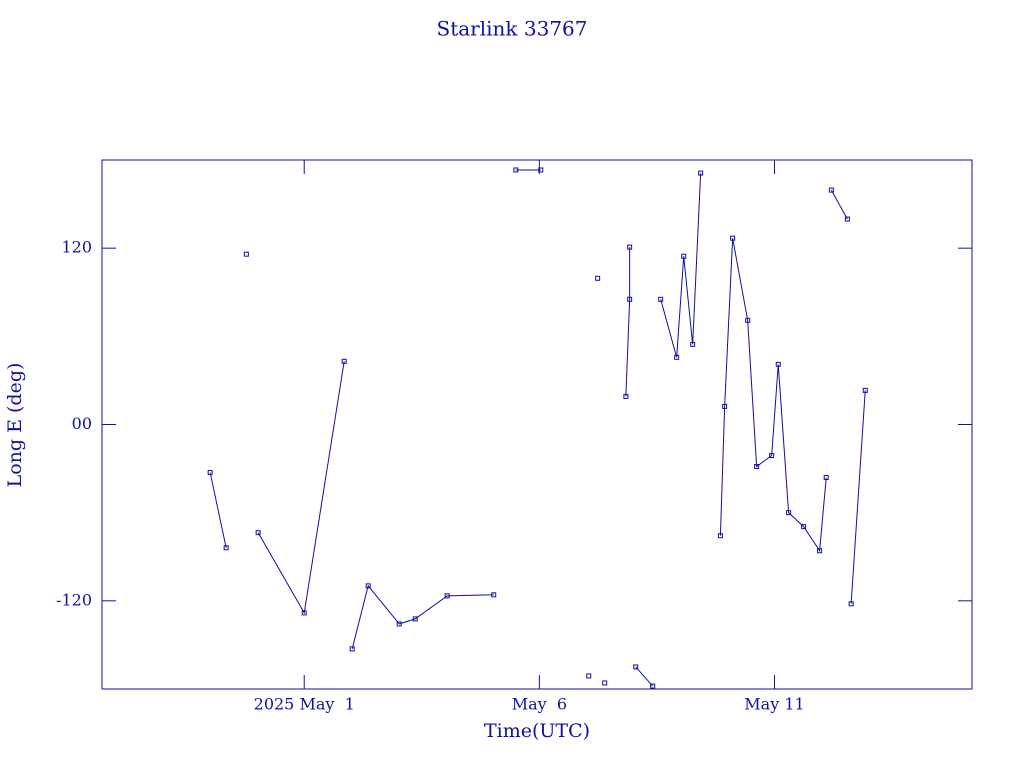  What do you see at coordinates (76, 247) in the screenshot?
I see `y-tick-label: 120` at bounding box center [76, 247].